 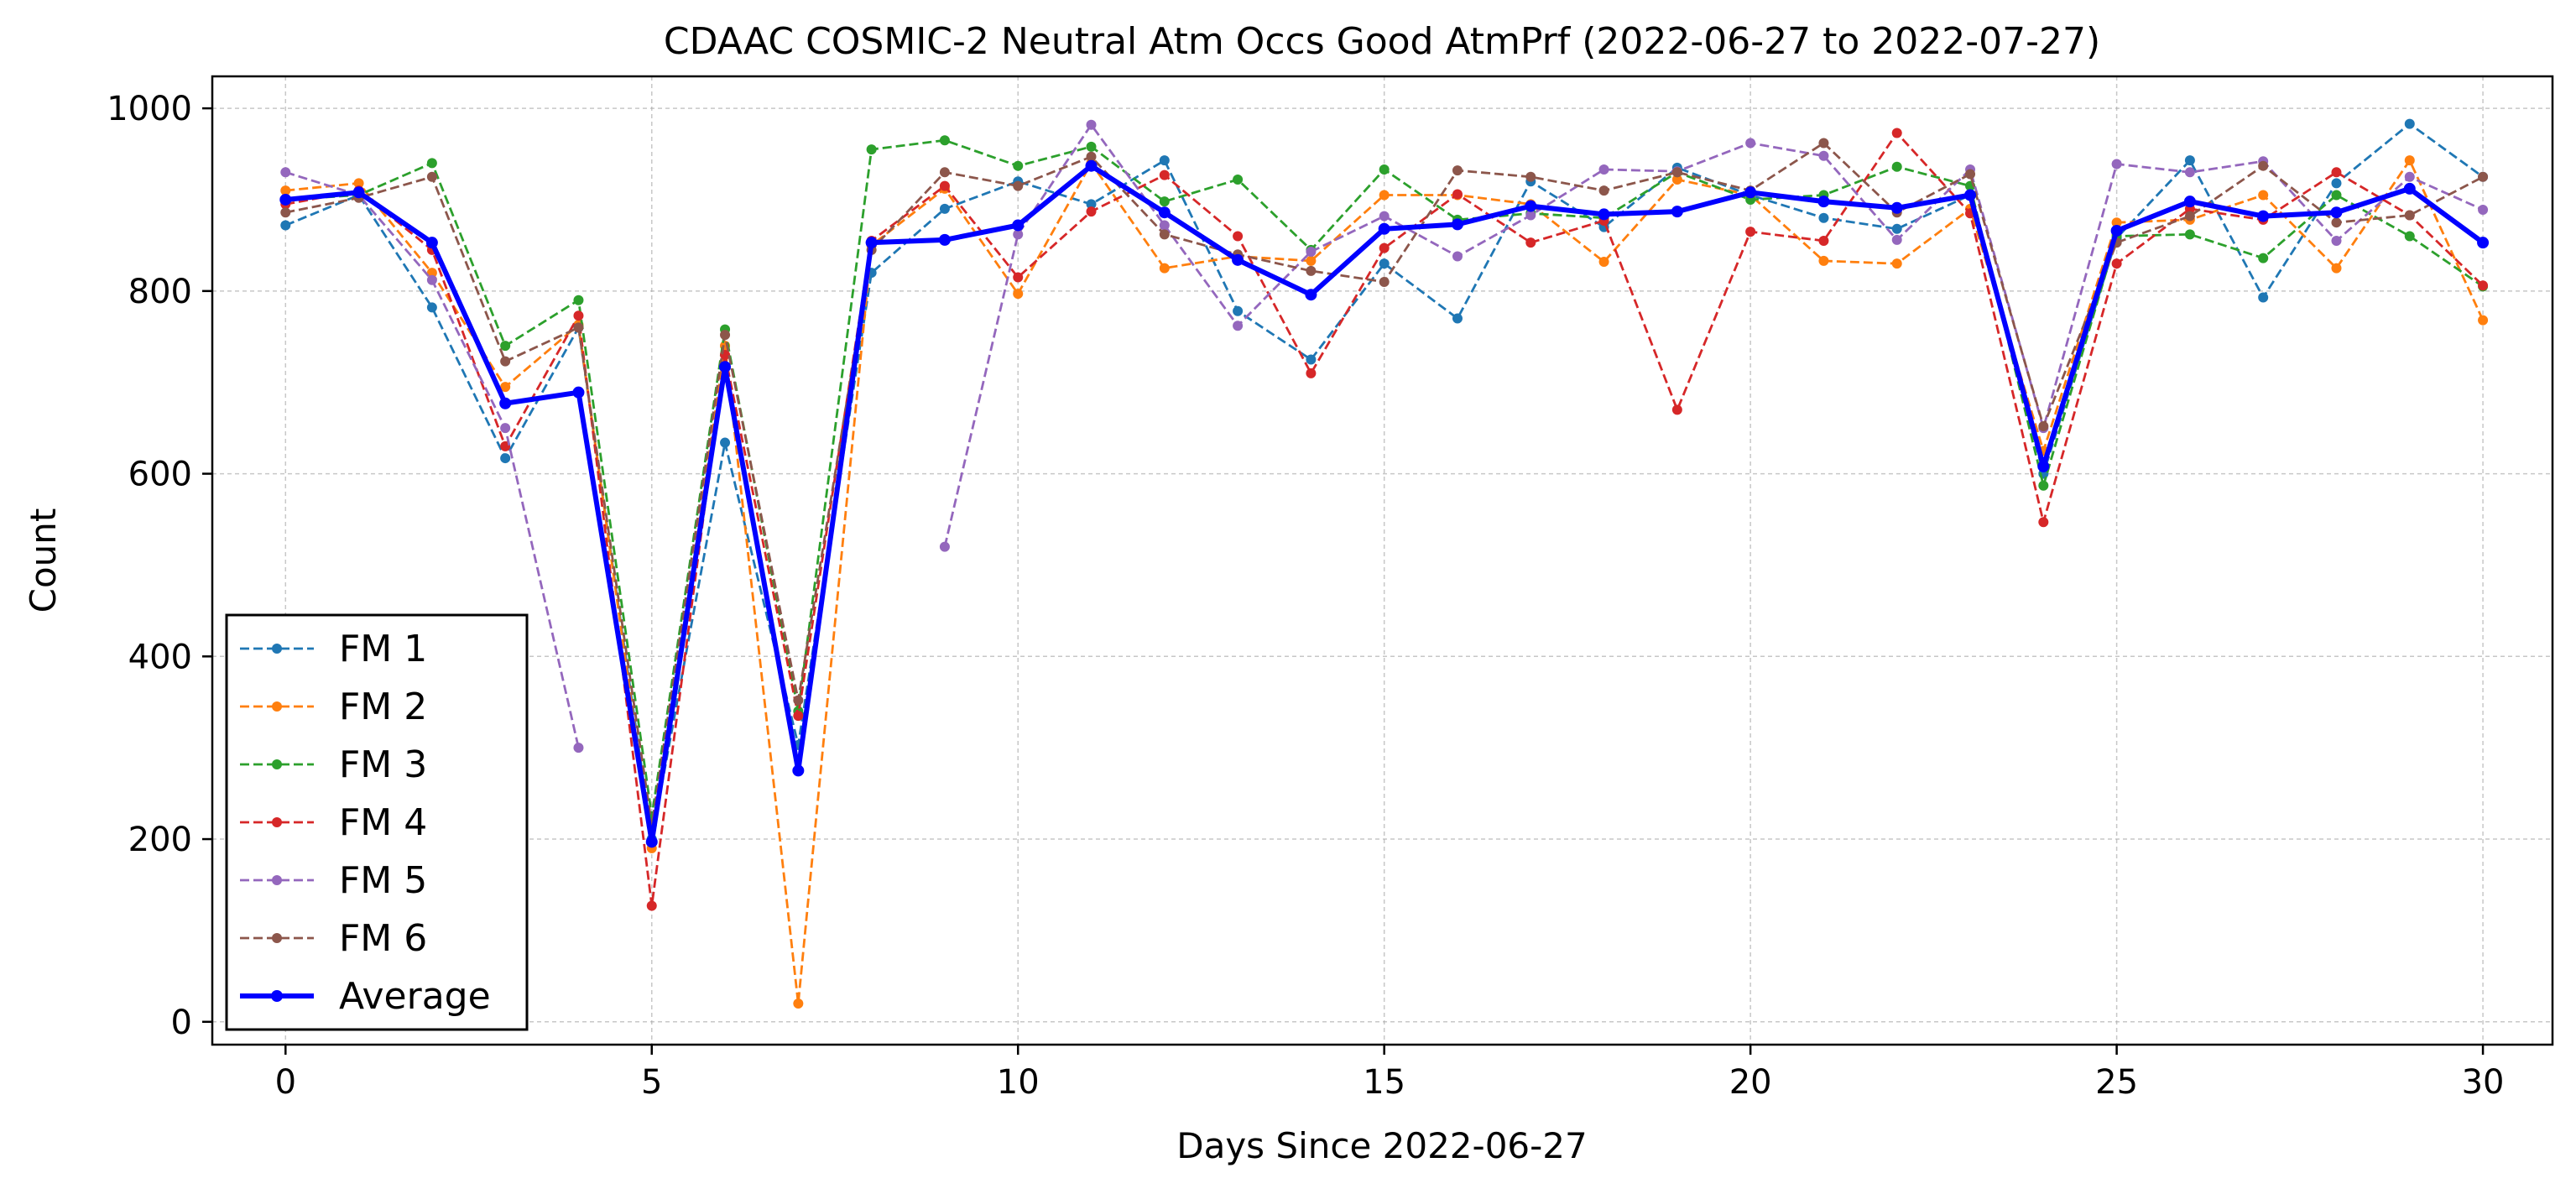 I want to click on x-tick-label: 10, so click(x=1018, y=1082).